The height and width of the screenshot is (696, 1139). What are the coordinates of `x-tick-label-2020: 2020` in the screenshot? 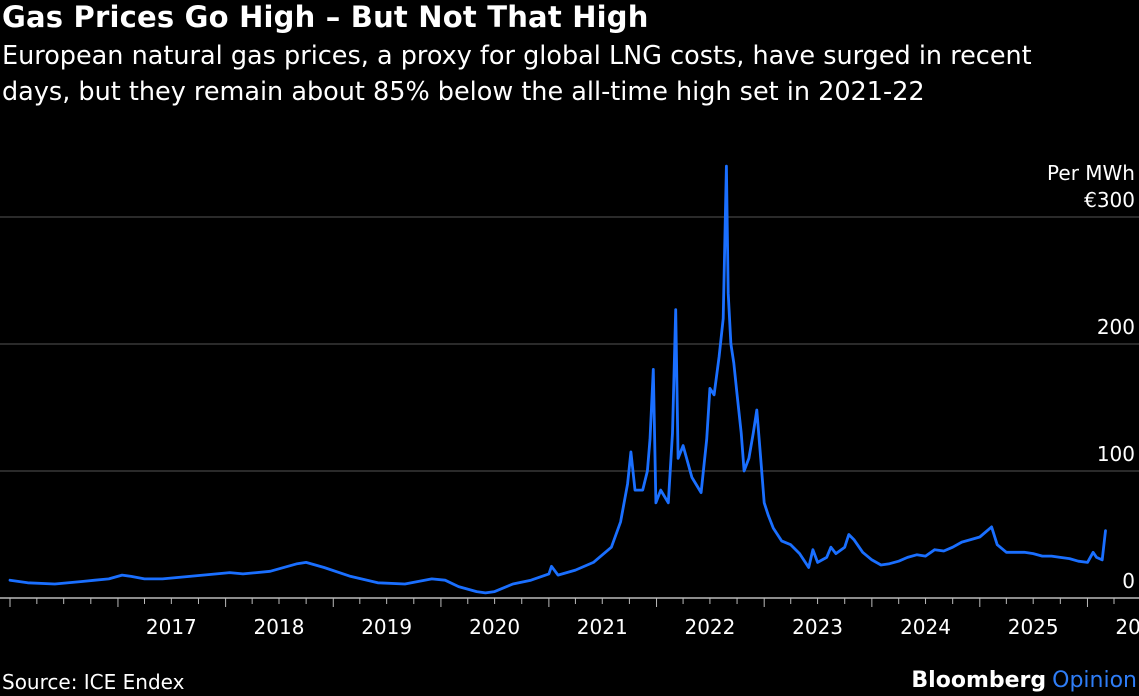 It's located at (494, 627).